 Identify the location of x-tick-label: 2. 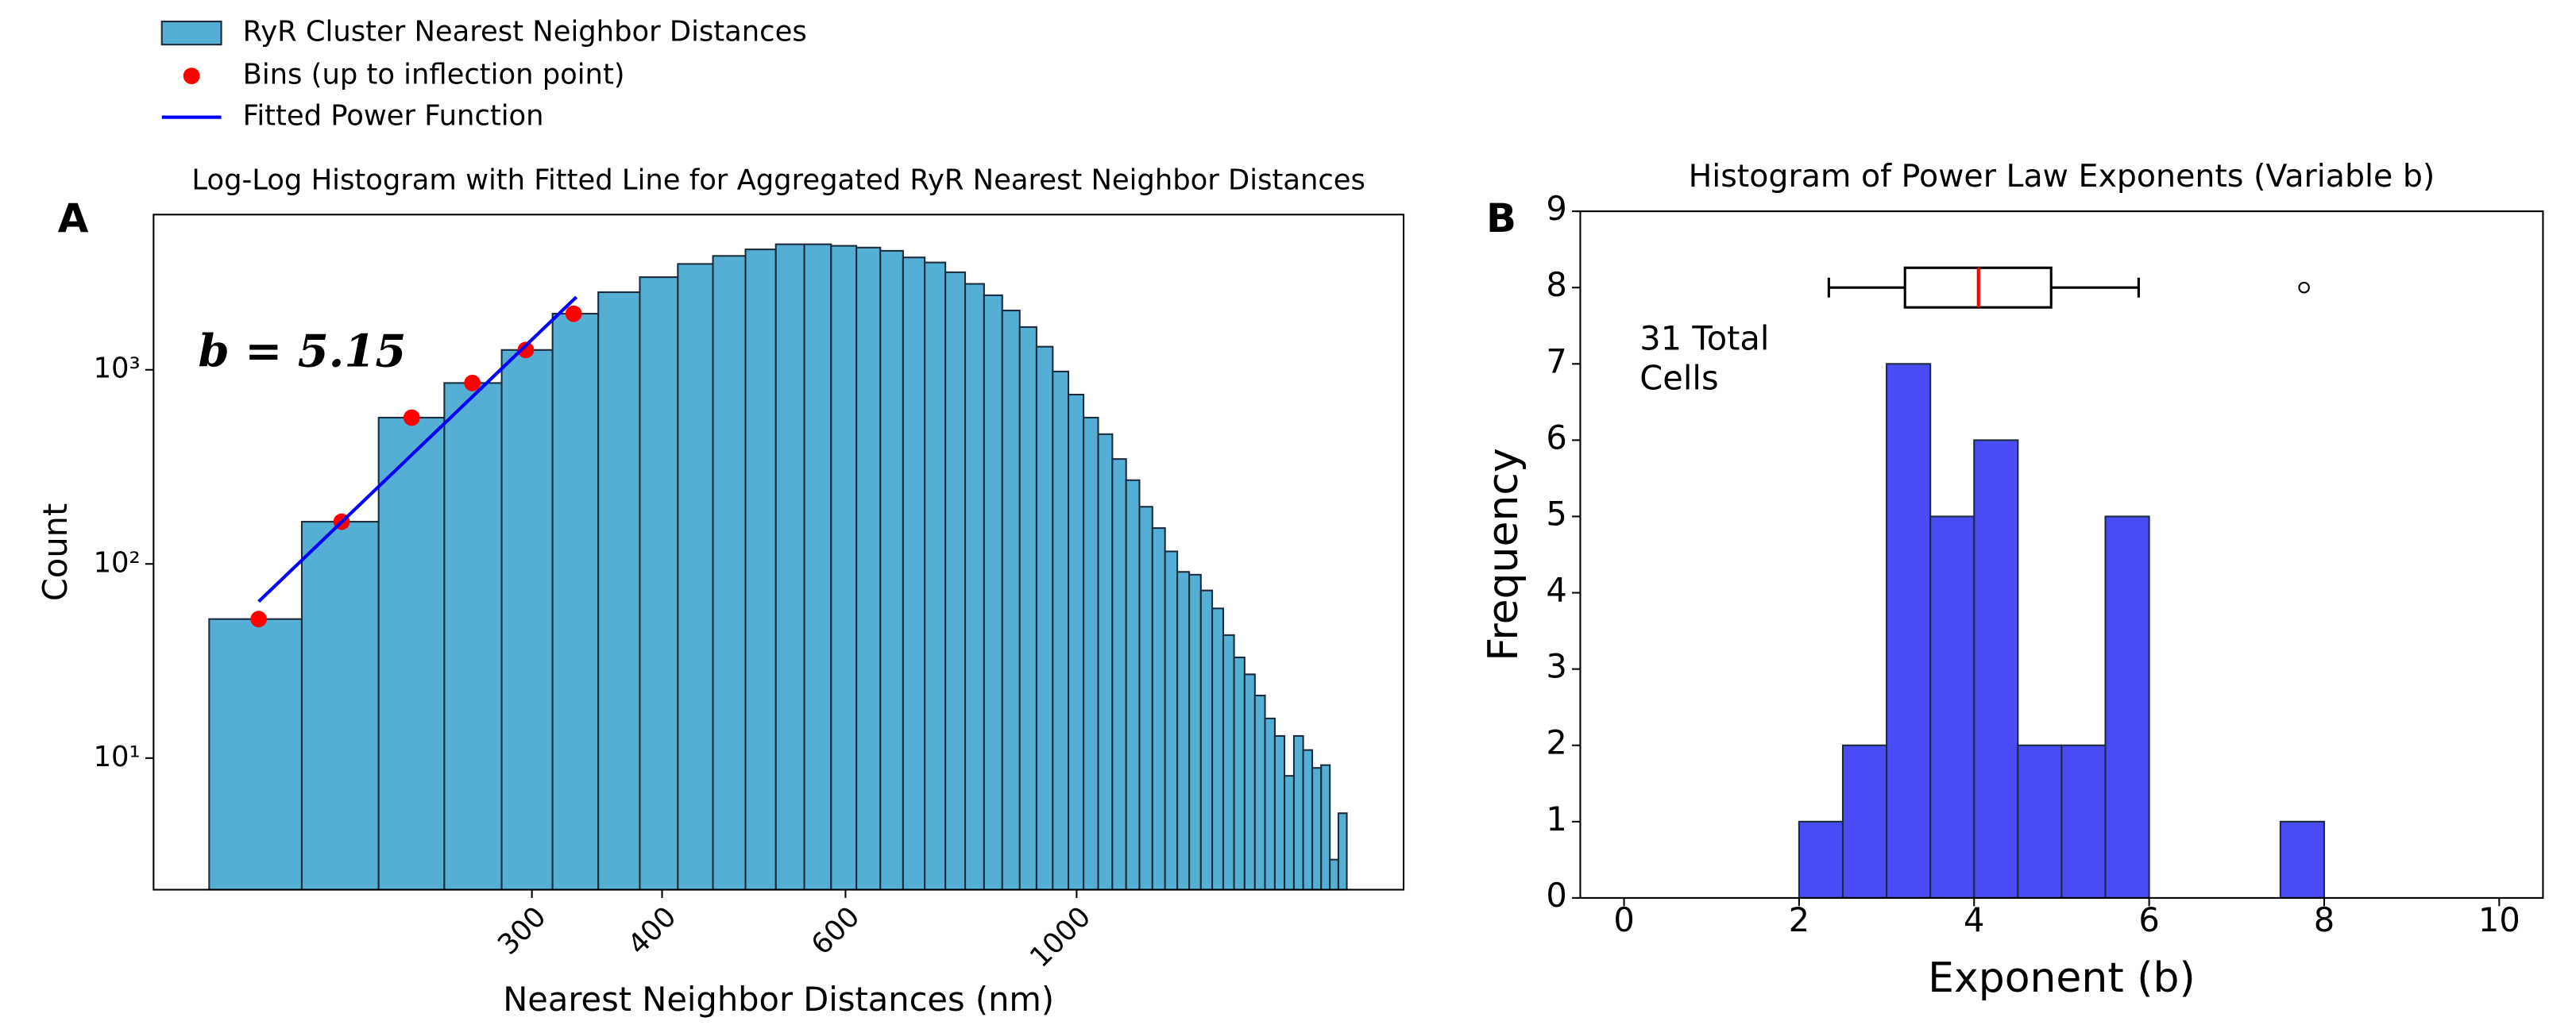
(1799, 920).